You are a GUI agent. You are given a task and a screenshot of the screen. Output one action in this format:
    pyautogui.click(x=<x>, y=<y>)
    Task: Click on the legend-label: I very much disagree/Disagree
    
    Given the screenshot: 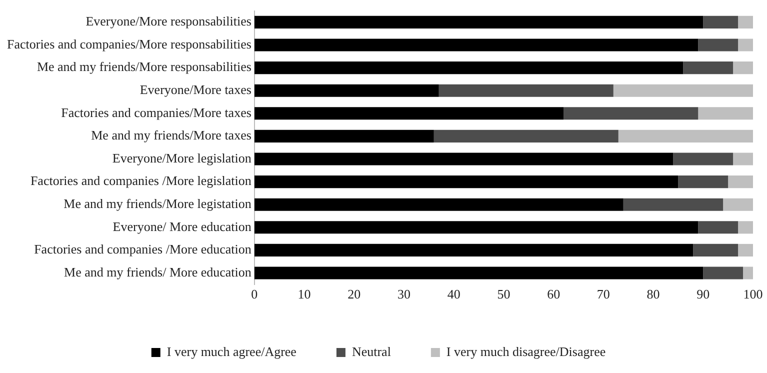 What is the action you would take?
    pyautogui.click(x=526, y=351)
    